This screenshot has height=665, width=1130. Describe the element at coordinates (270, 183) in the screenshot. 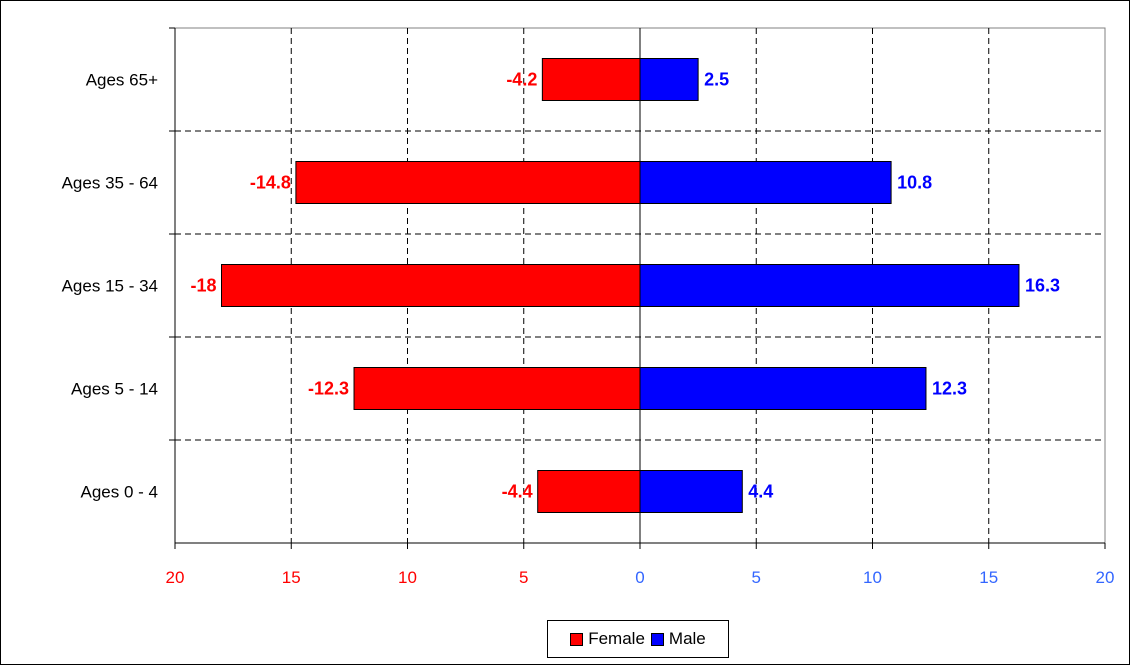

I see `data-label-female: -14.8` at that location.